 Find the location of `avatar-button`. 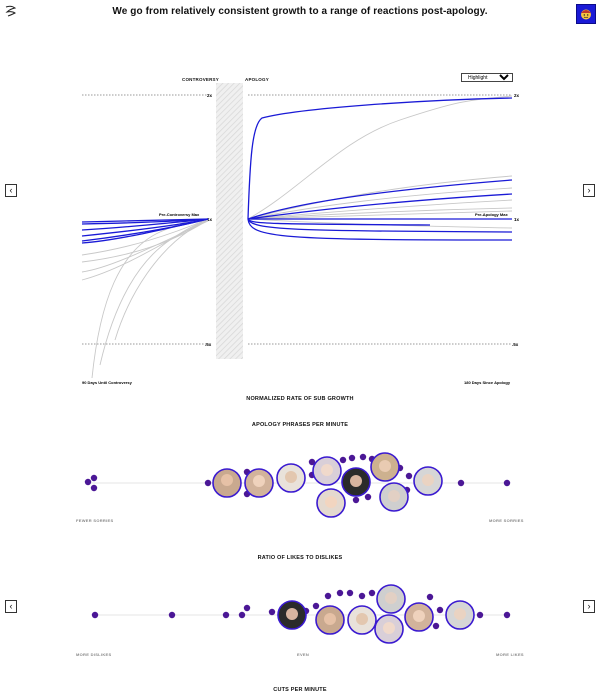

avatar-button is located at coordinates (586, 14).